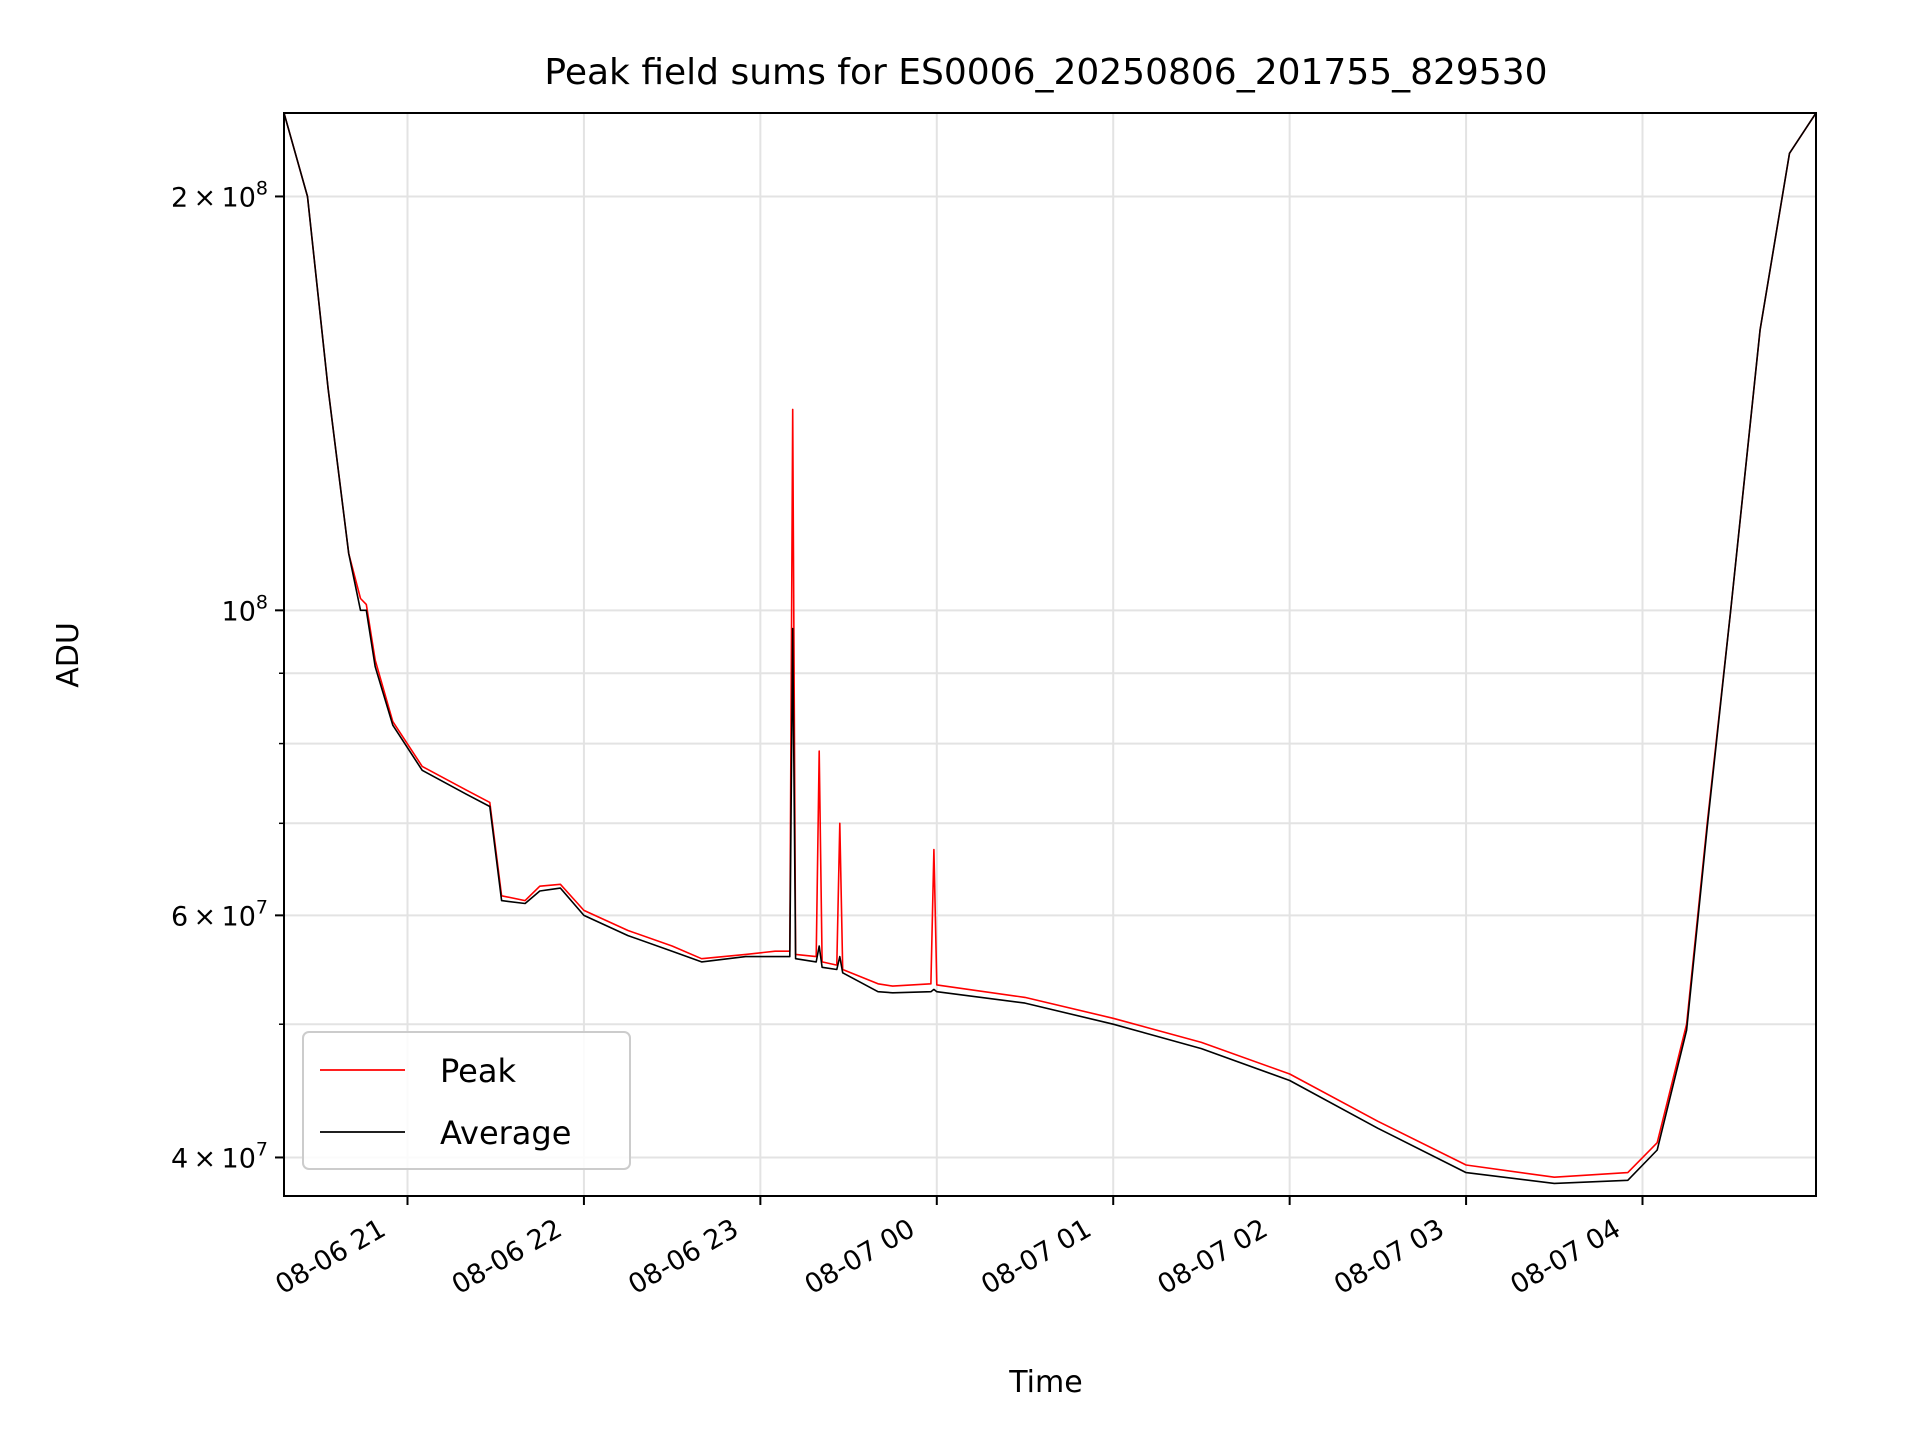 The width and height of the screenshot is (1920, 1440). I want to click on x-axis-title: Time, so click(1045, 1382).